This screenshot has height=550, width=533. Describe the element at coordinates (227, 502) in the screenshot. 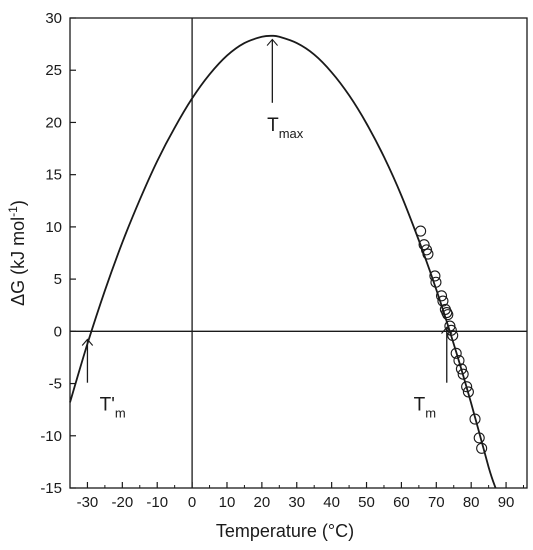

I see `x-tick-label: 10` at that location.